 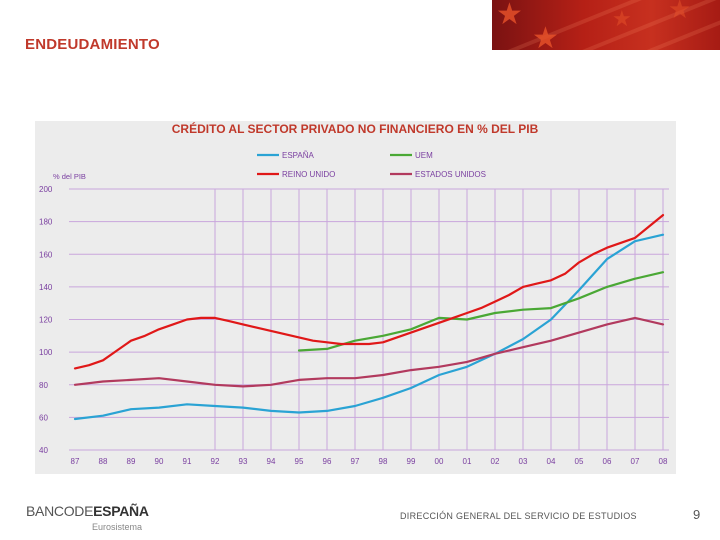 What do you see at coordinates (117, 527) in the screenshot?
I see `logo-subtitle: Eurosistema` at bounding box center [117, 527].